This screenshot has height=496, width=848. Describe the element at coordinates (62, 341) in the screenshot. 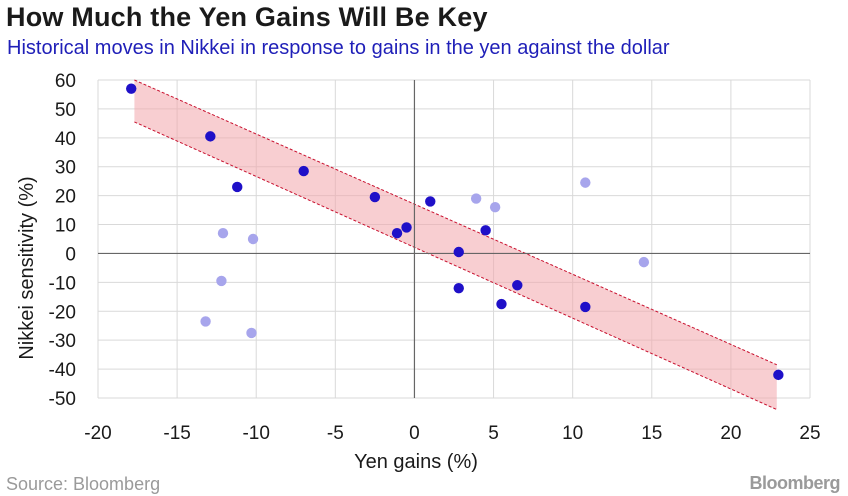

I see `y-tick-label: -30` at that location.